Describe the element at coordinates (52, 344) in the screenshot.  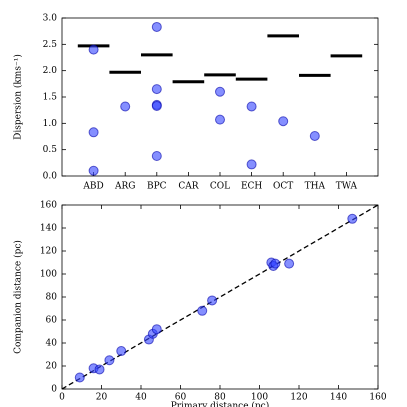
I see `y-tick-label: 40` at that location.